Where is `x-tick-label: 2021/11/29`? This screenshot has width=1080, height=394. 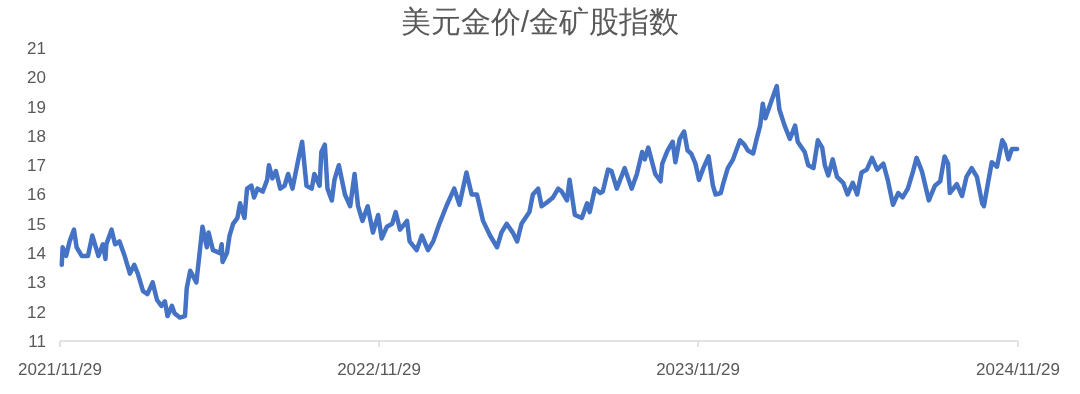
x-tick-label: 2021/11/29 is located at coordinates (60, 369).